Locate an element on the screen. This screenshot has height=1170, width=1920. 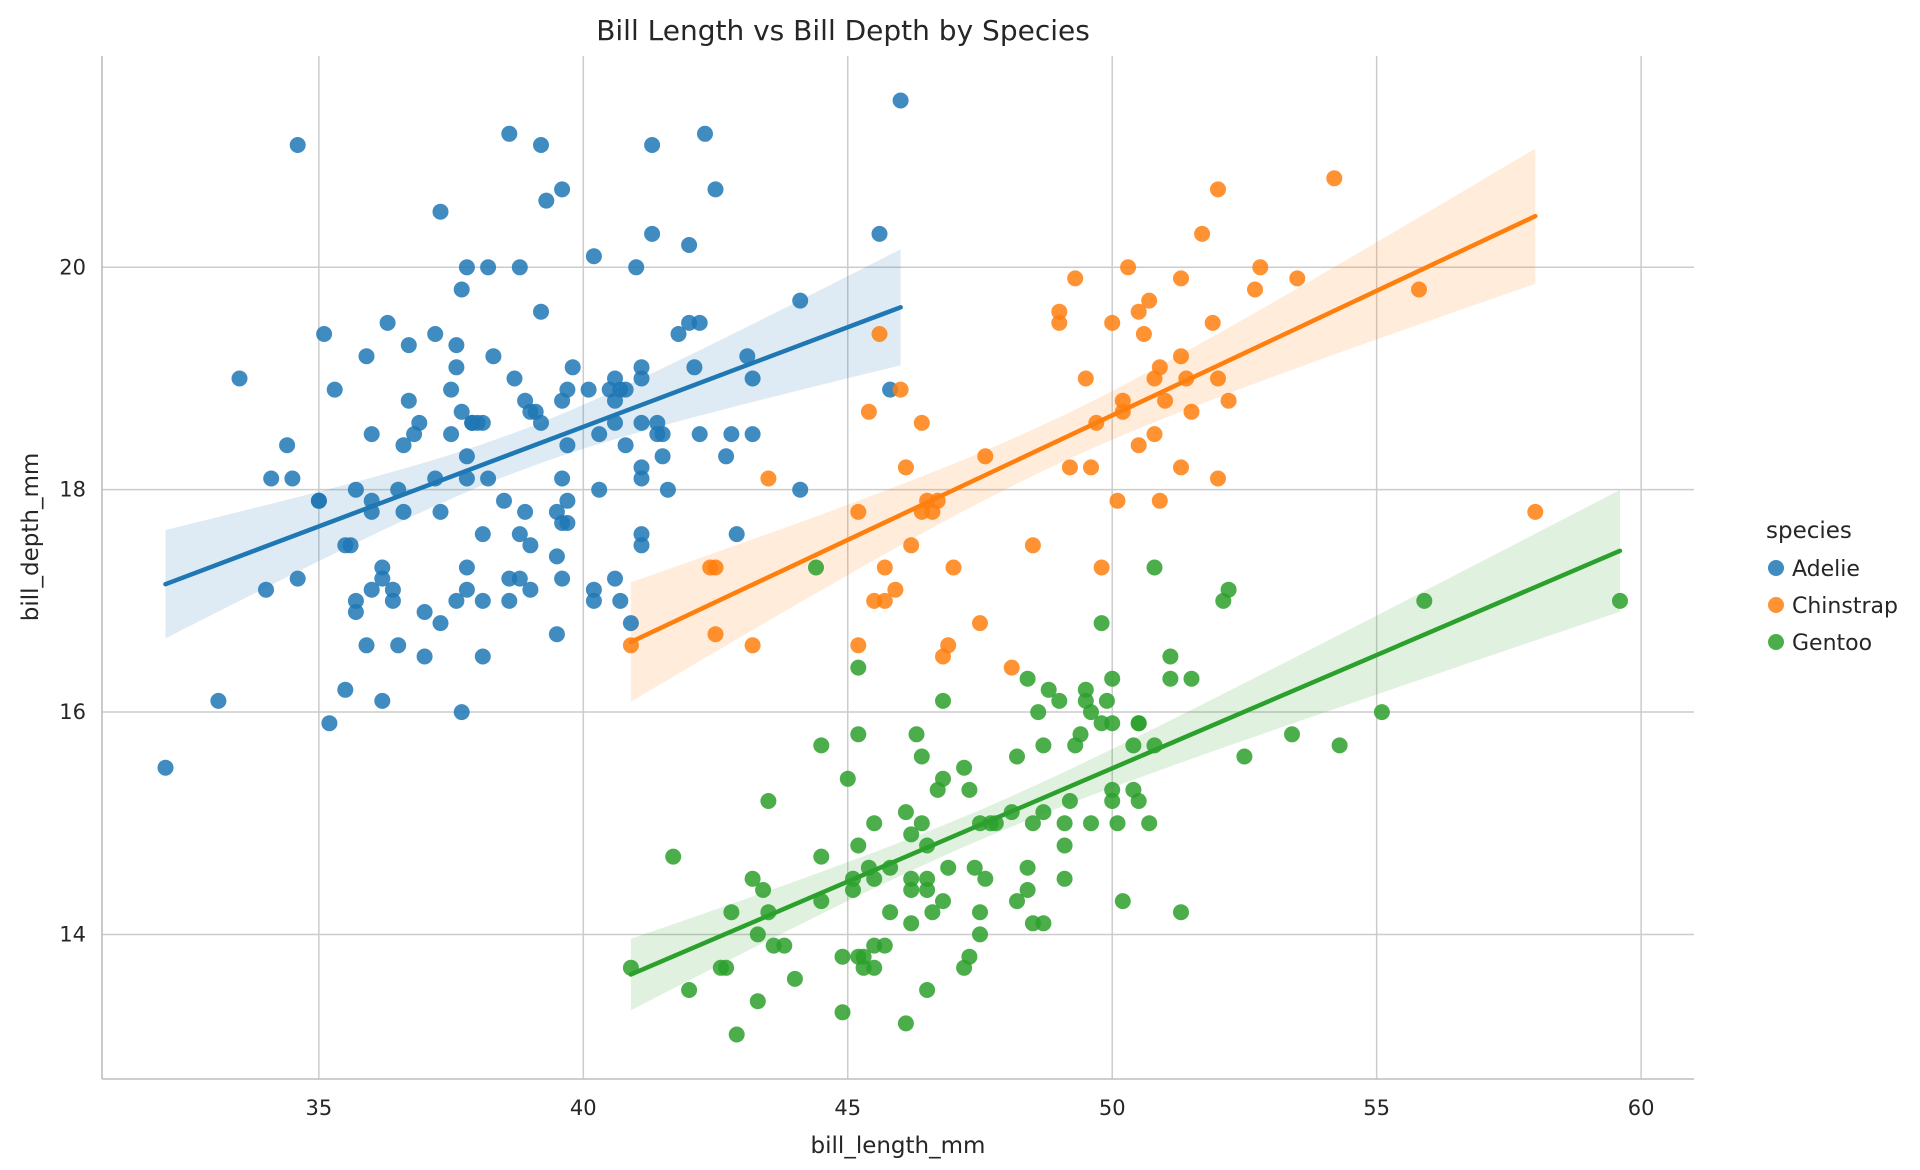
y-tick-label: 20 is located at coordinates (72, 267).